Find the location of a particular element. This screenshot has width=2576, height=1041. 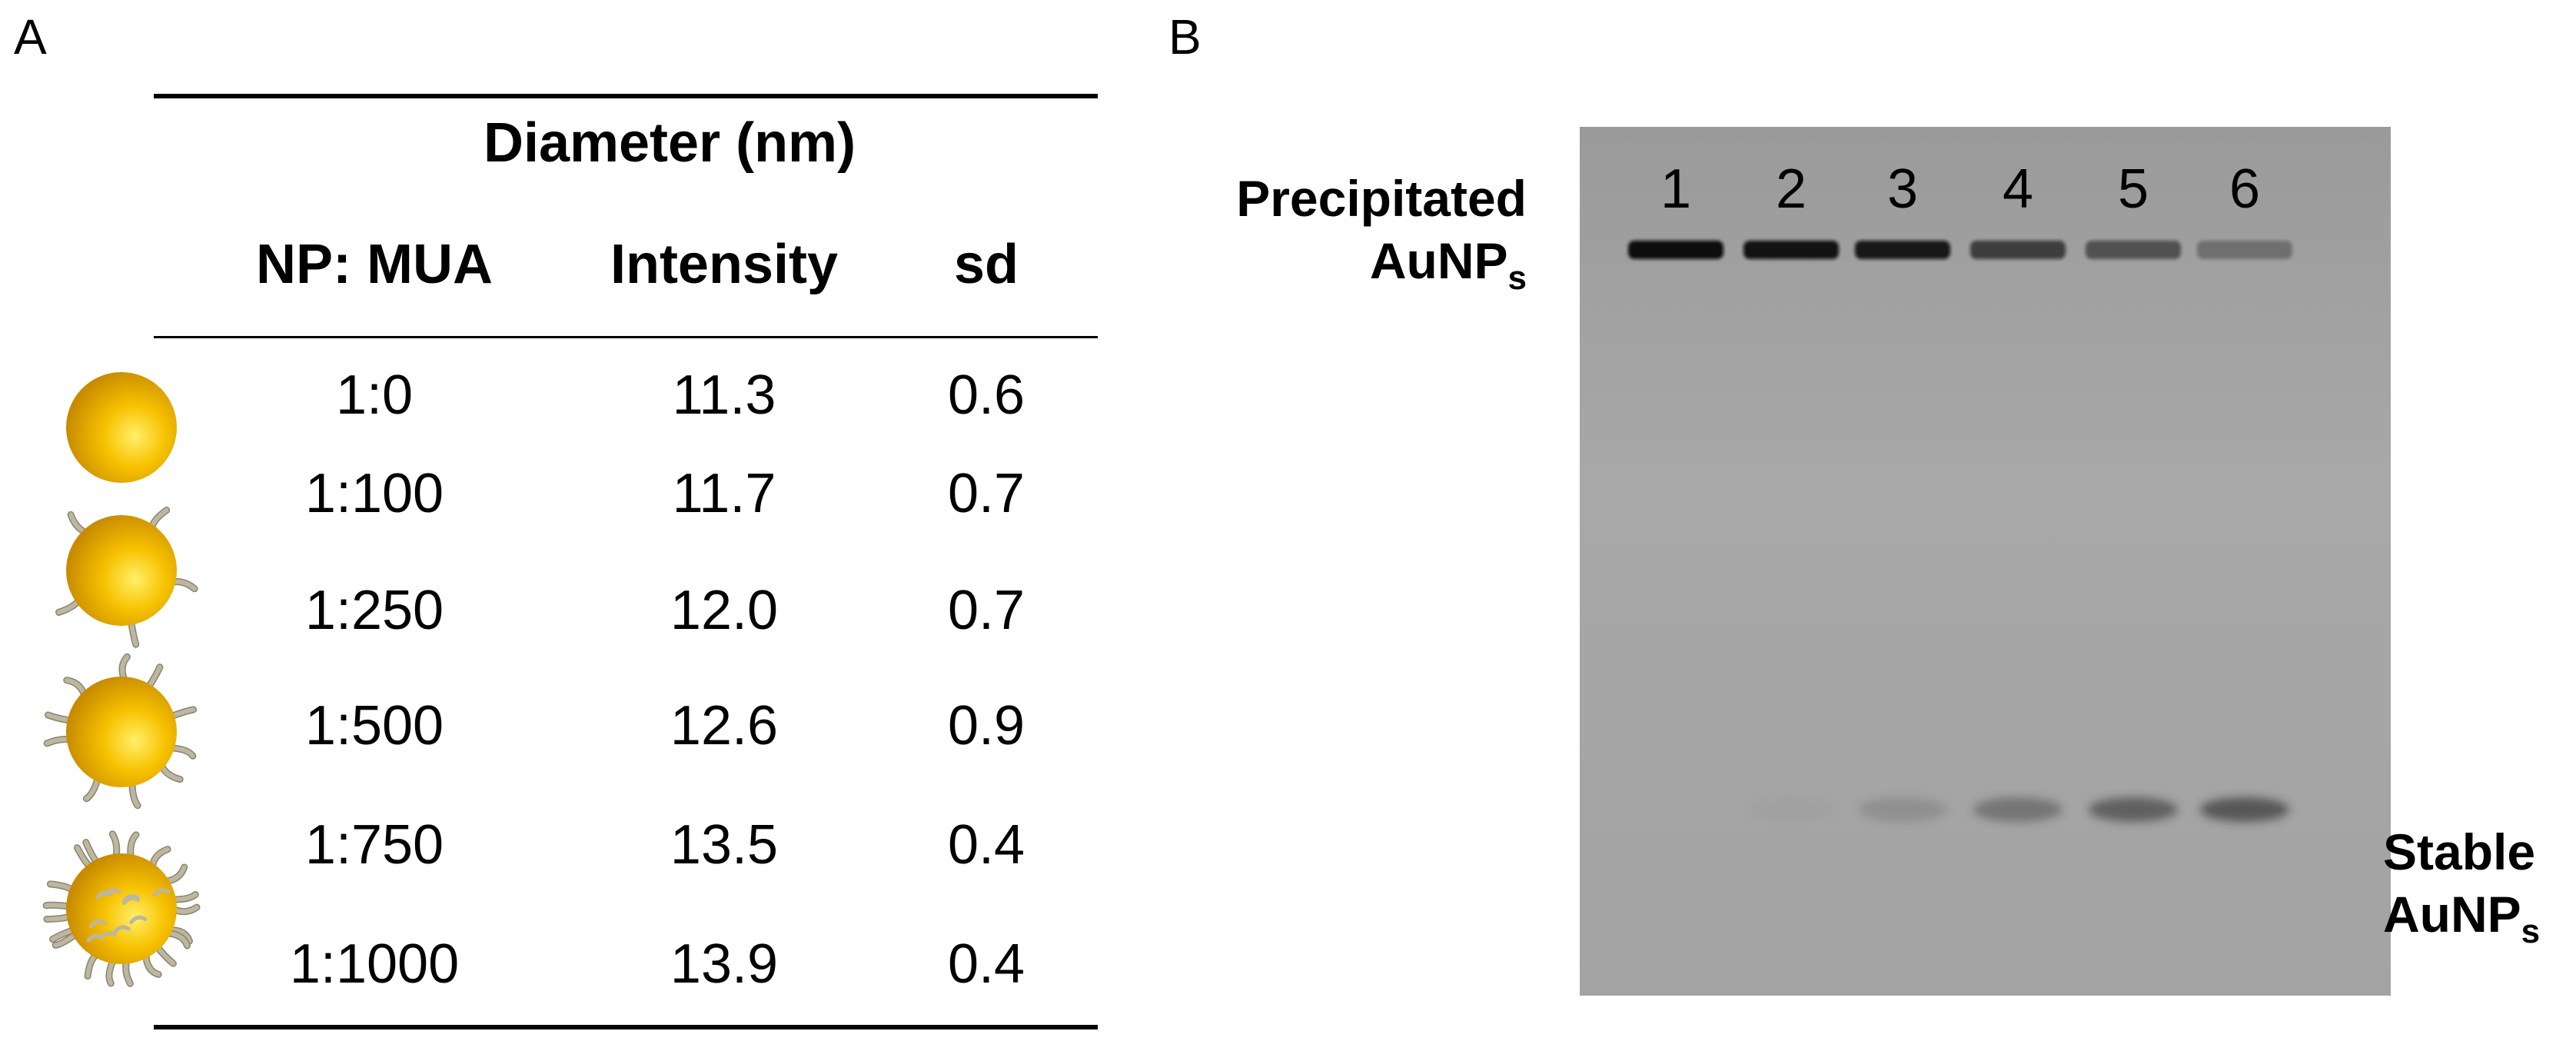

lane-number-4: 4 is located at coordinates (2018, 189).